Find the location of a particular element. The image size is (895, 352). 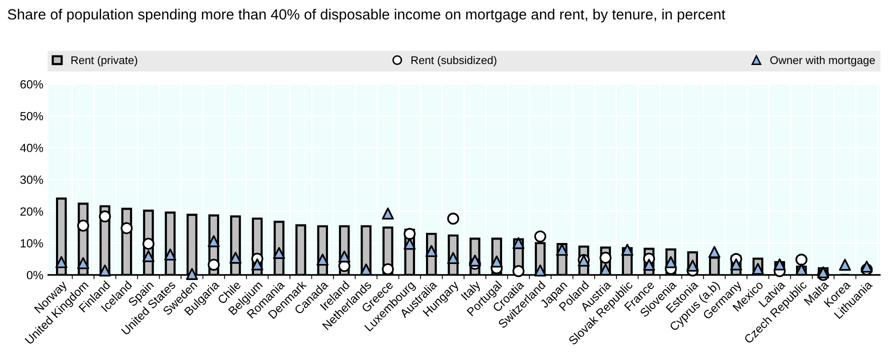

y-tick-label: 50% is located at coordinates (32, 116).